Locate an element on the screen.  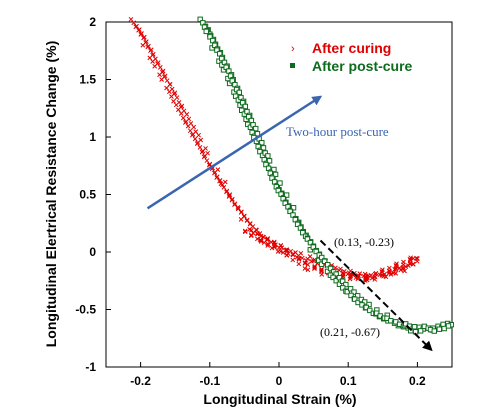
y-tick-label: 2 is located at coordinates (92, 22).